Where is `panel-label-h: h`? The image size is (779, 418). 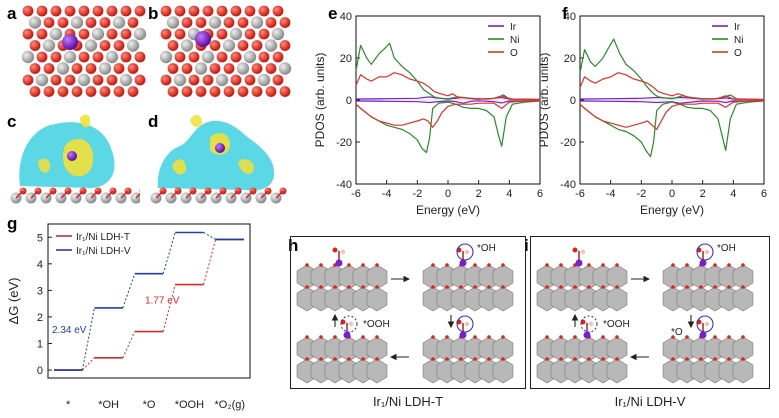 panel-label-h: h is located at coordinates (293, 245).